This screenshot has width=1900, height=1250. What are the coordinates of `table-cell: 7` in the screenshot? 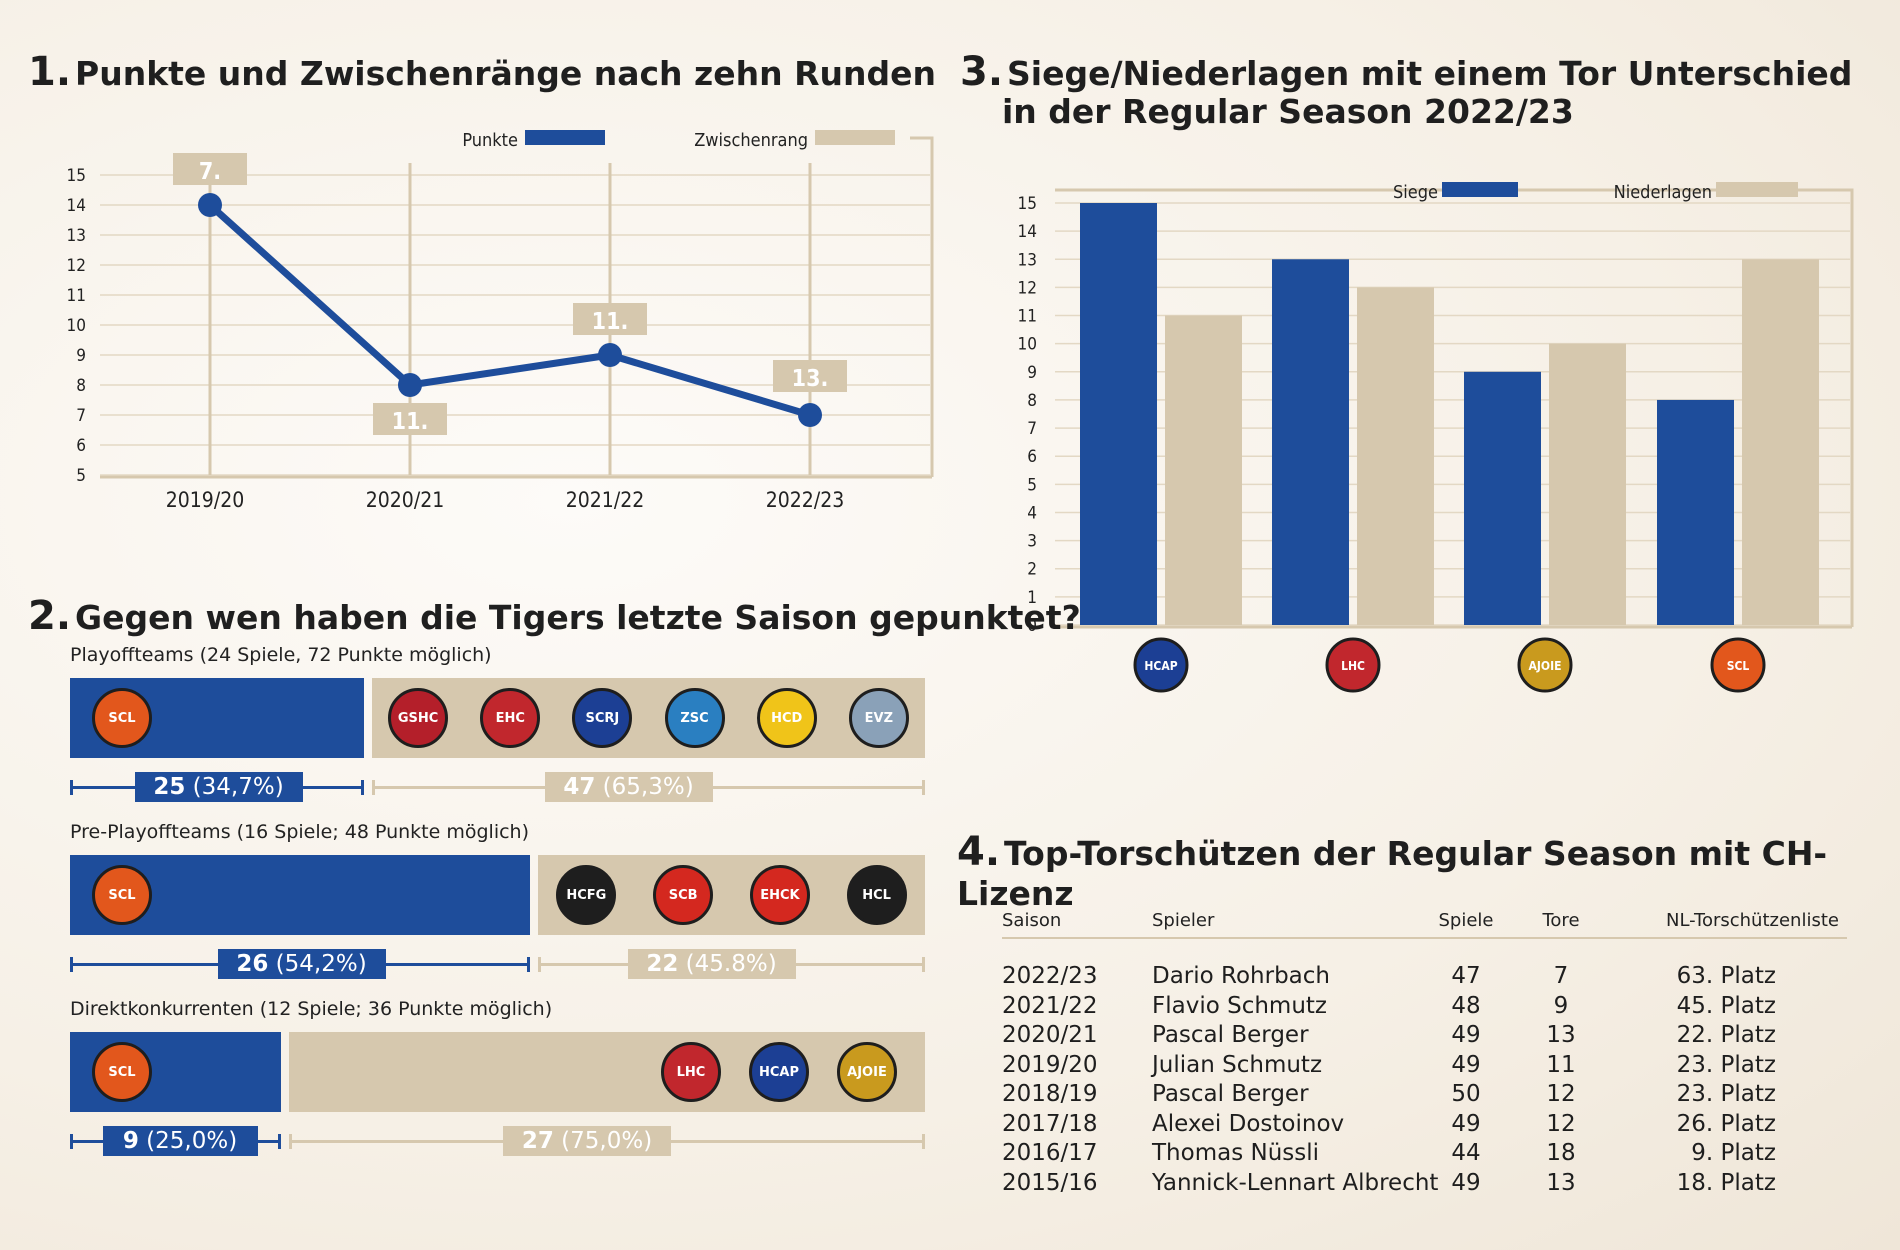 It's located at (1561, 976).